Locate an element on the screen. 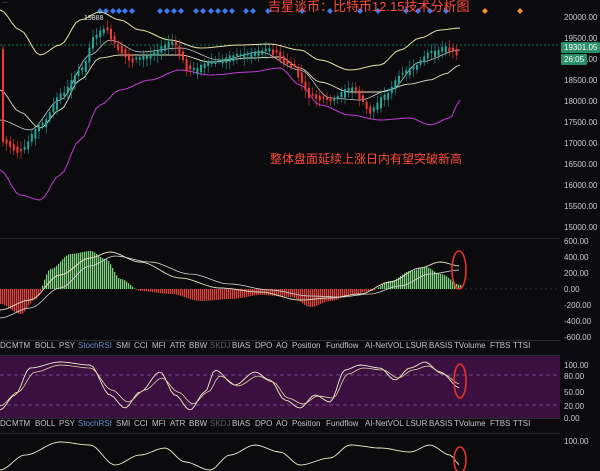 The image size is (600, 471). rsi-tick: 20.00 is located at coordinates (574, 406).